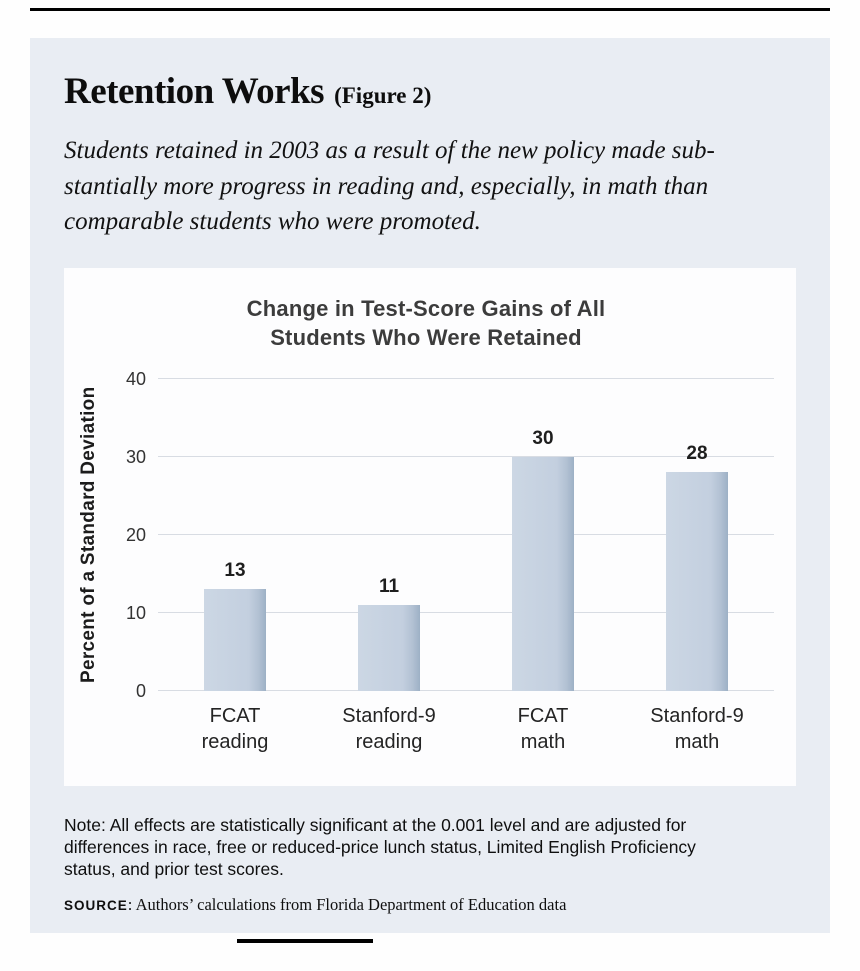 This screenshot has width=860, height=971. I want to click on y-axis-ticks: 0 10 20 30 40, so click(135, 535).